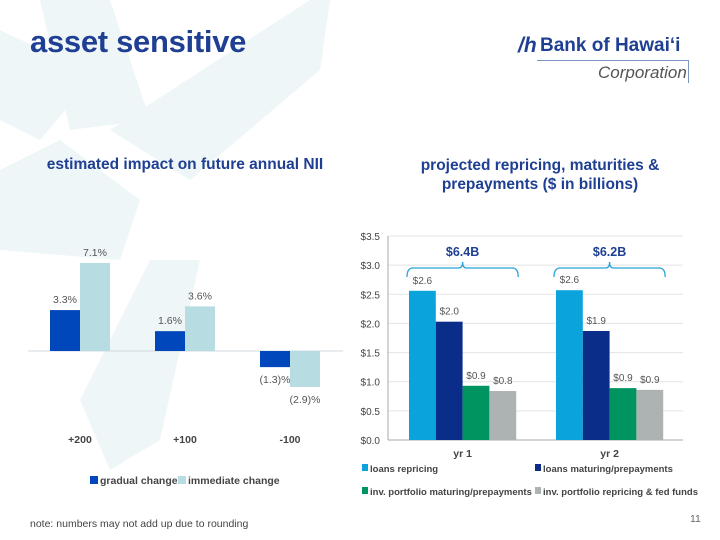 This screenshot has height=540, width=720. What do you see at coordinates (371, 237) in the screenshot?
I see `y-tick-label: $3.5` at bounding box center [371, 237].